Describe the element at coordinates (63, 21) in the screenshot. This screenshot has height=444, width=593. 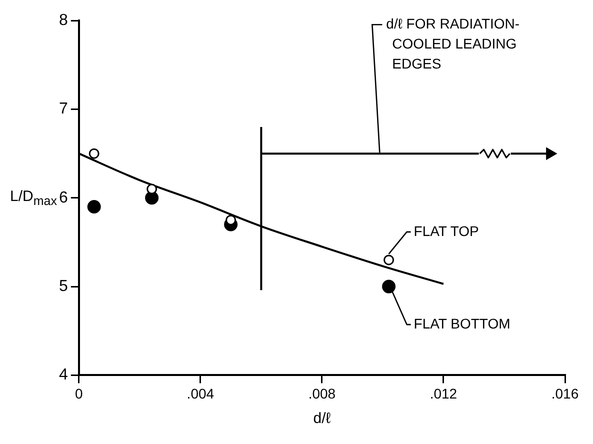
I see `y-tick-label: 8` at that location.